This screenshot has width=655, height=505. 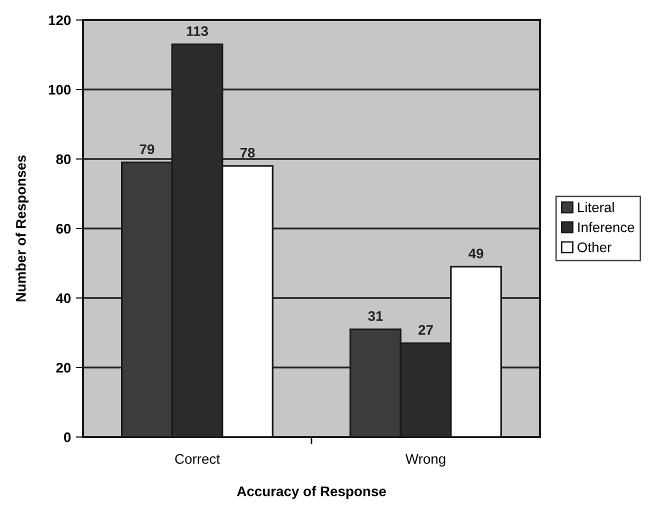 I want to click on x-tick-label: Correct, so click(x=197, y=459).